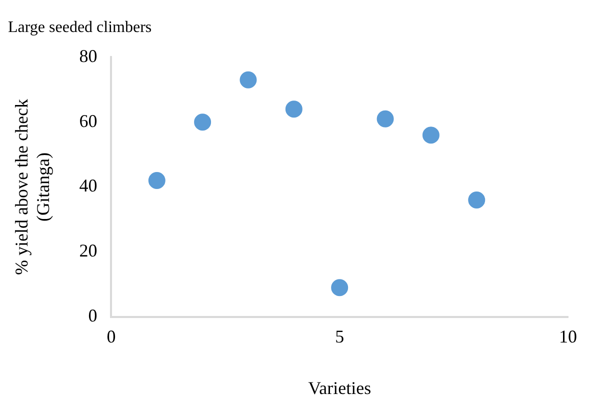  I want to click on x-tick-label: 0, so click(111, 336).